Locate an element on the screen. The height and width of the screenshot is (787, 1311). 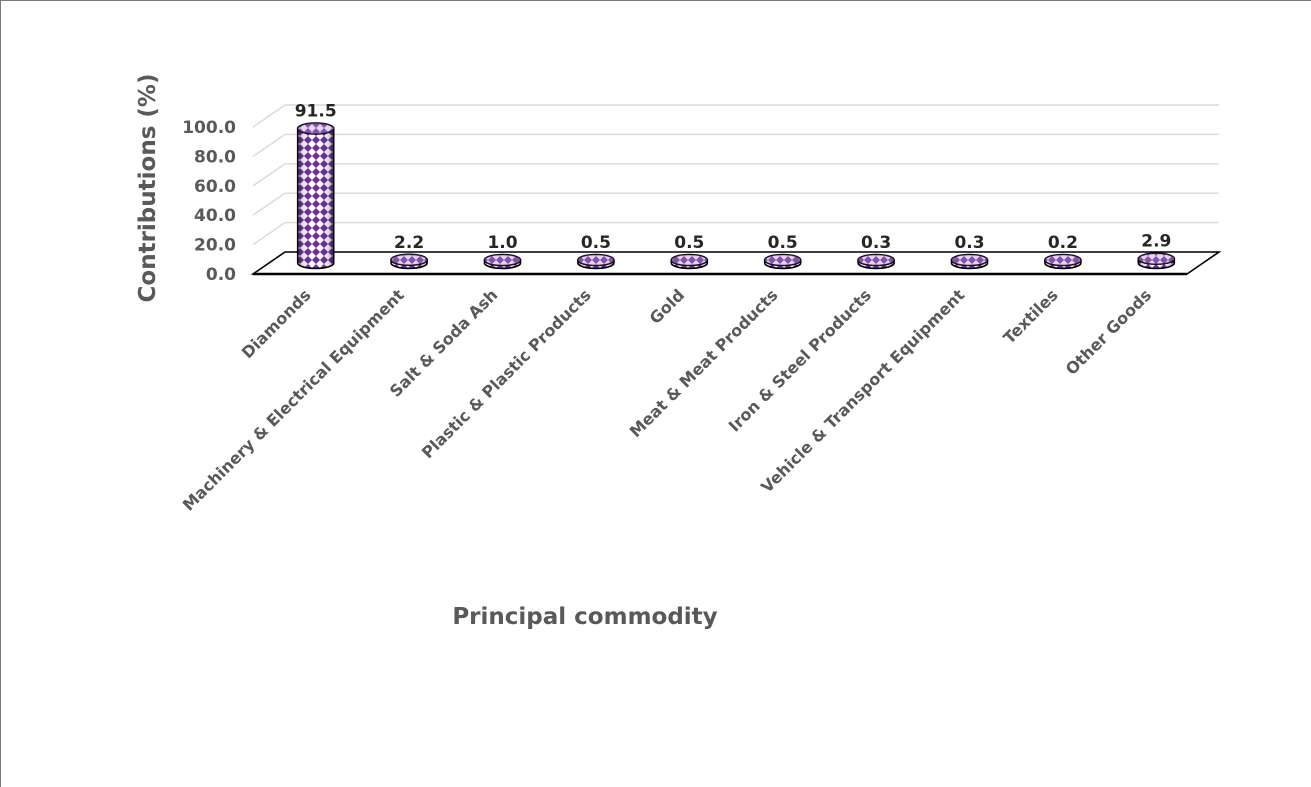
category-label: Diamonds is located at coordinates (276, 323).